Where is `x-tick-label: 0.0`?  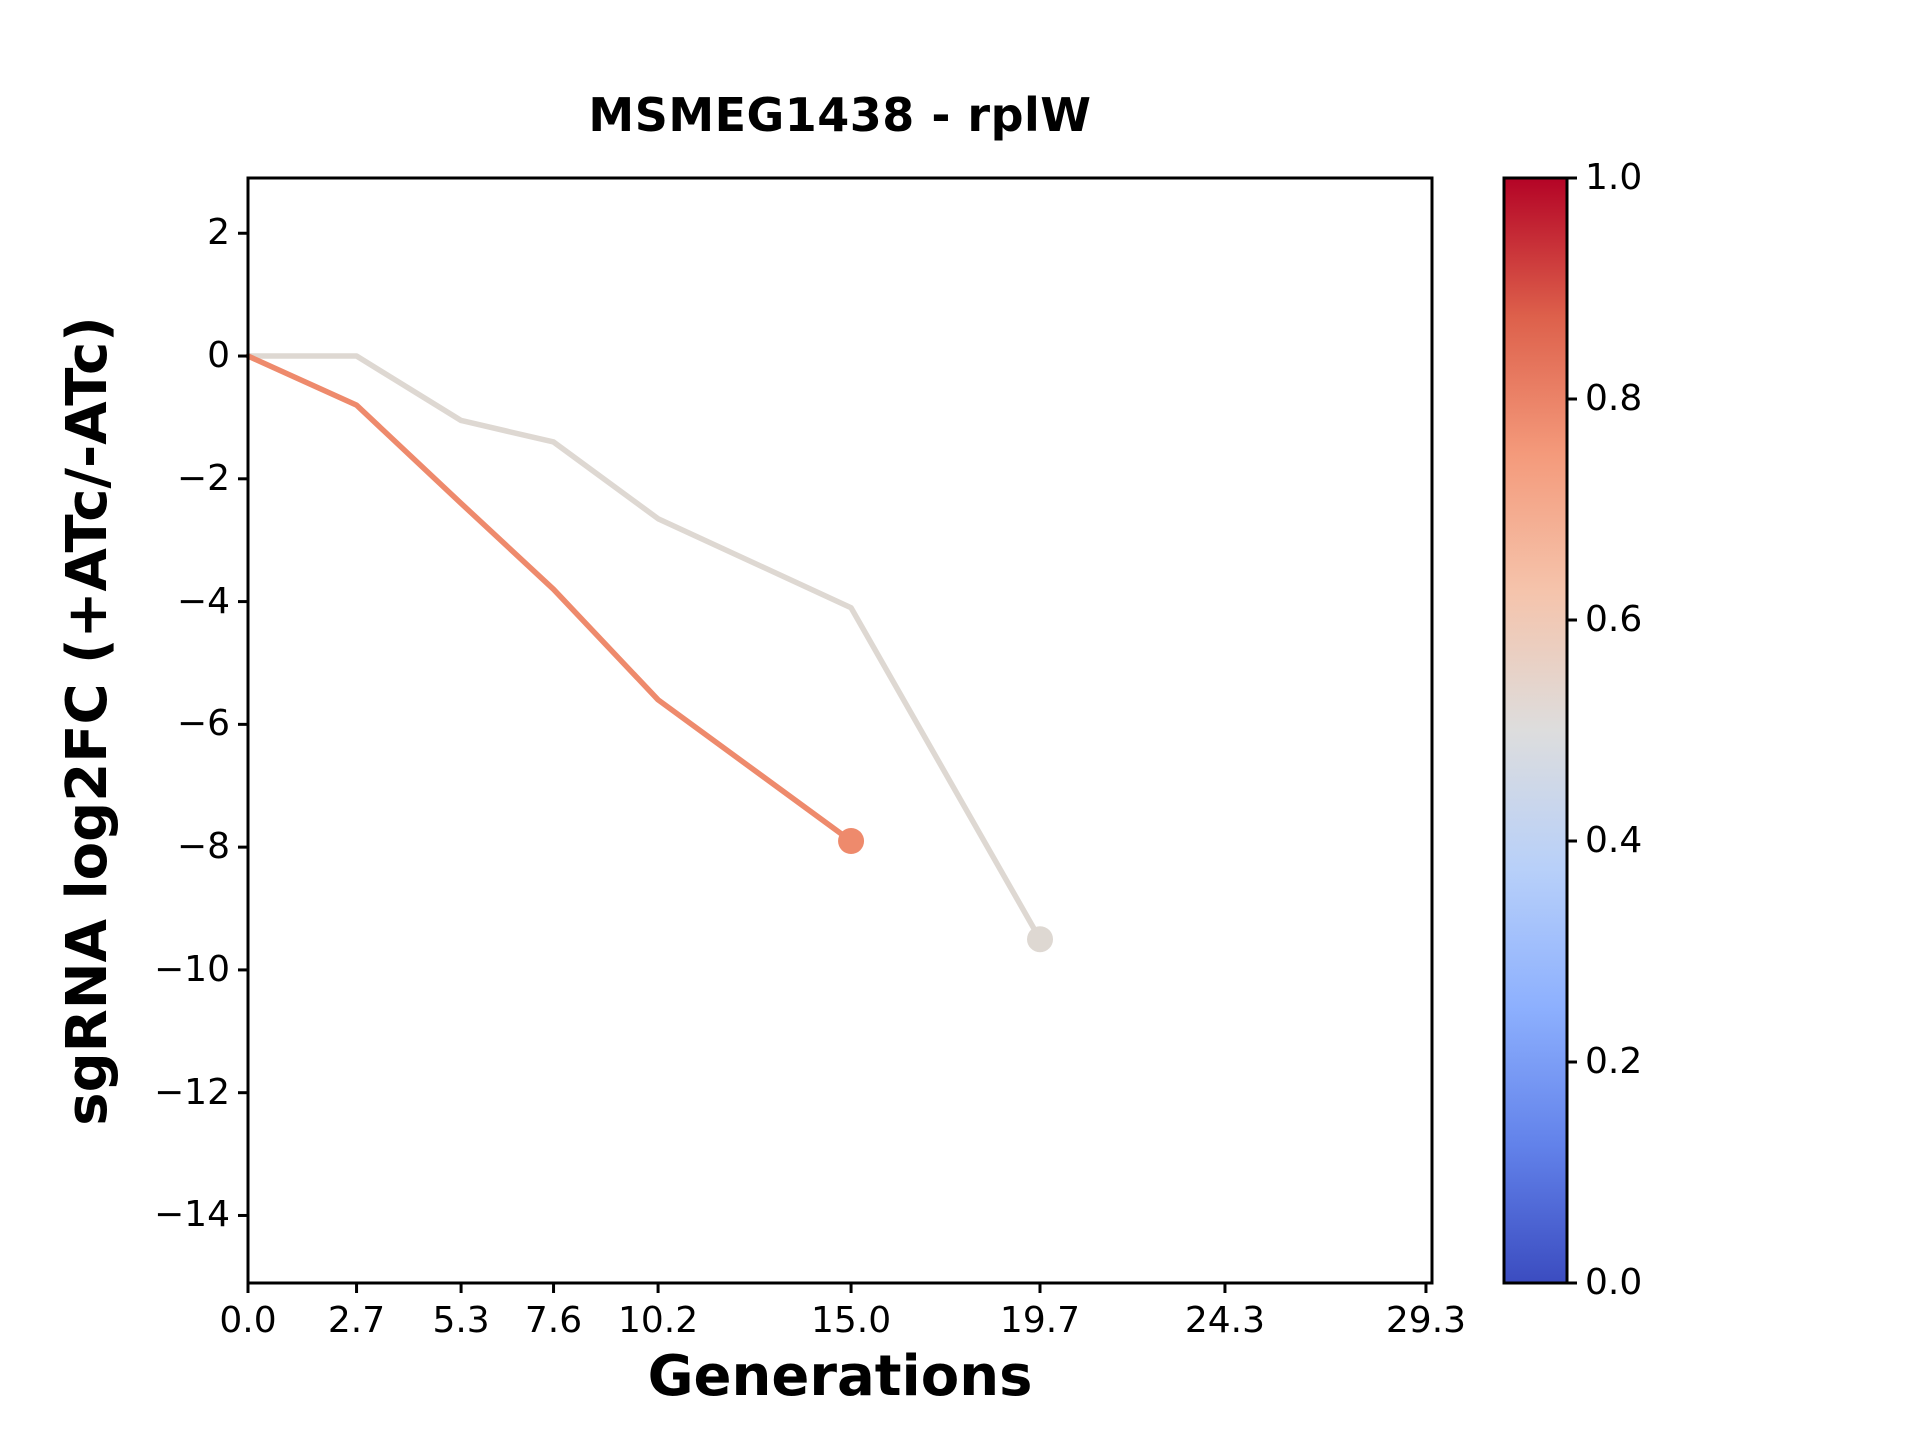 x-tick-label: 0.0 is located at coordinates (248, 1320).